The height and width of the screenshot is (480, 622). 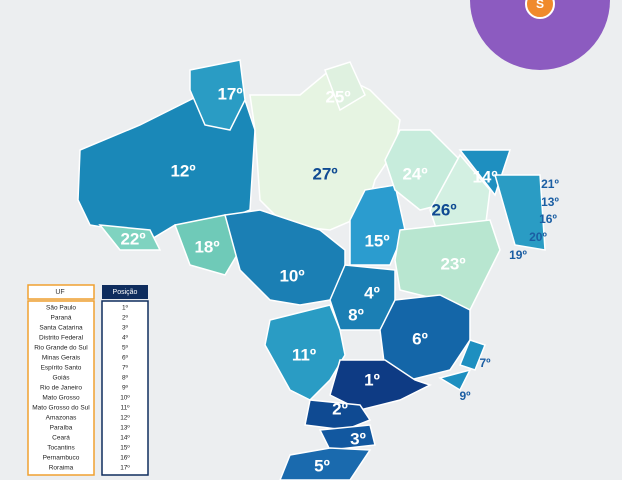 I want to click on state-name: Paraíba, so click(x=61, y=428).